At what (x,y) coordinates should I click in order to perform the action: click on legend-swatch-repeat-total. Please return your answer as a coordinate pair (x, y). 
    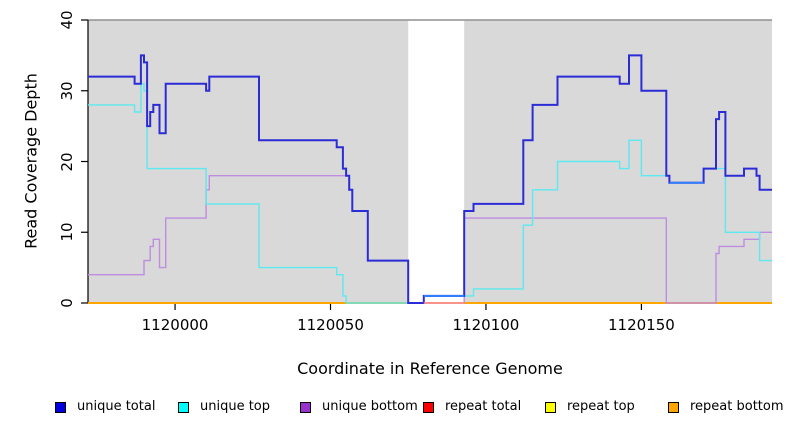
    Looking at the image, I should click on (428, 407).